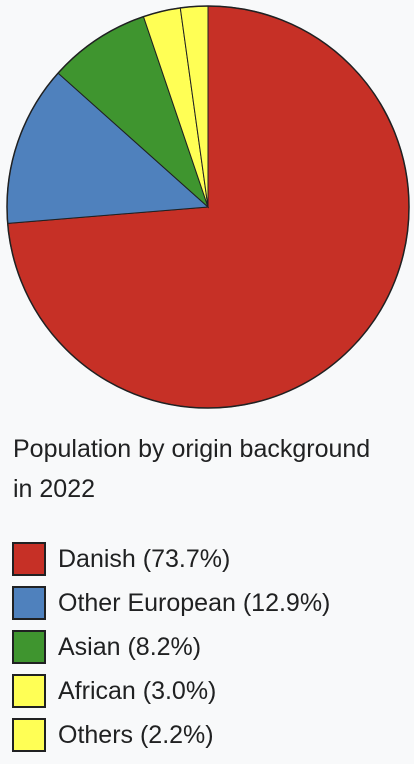 This screenshot has width=414, height=764. Describe the element at coordinates (194, 602) in the screenshot. I see `legend-label-other-european: Other European (12.9%)` at that location.